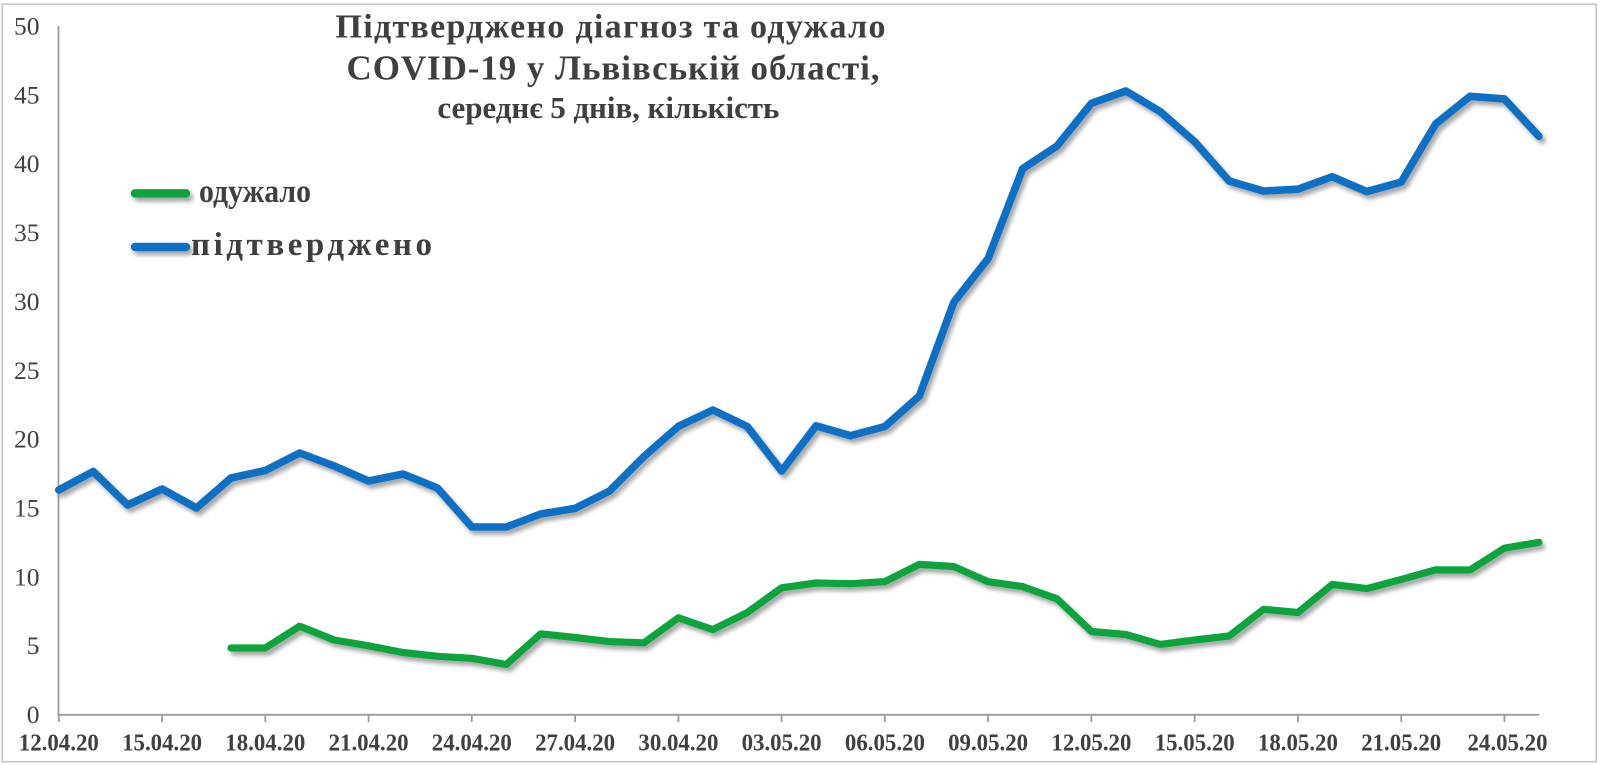  Describe the element at coordinates (27, 163) in the screenshot. I see `svg-text: 40` at that location.